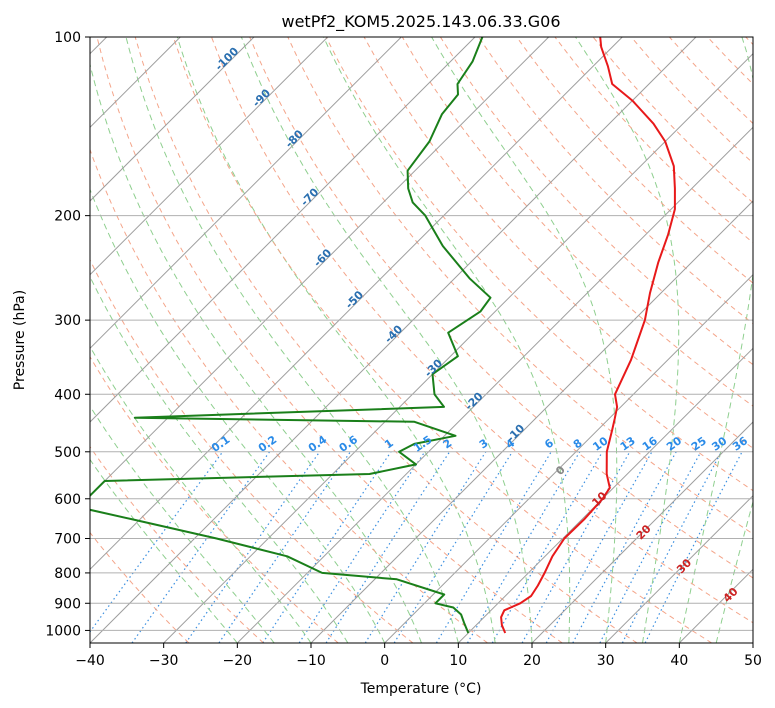 This screenshot has width=775, height=708. I want to click on x-tick-label: 30, so click(606, 661).